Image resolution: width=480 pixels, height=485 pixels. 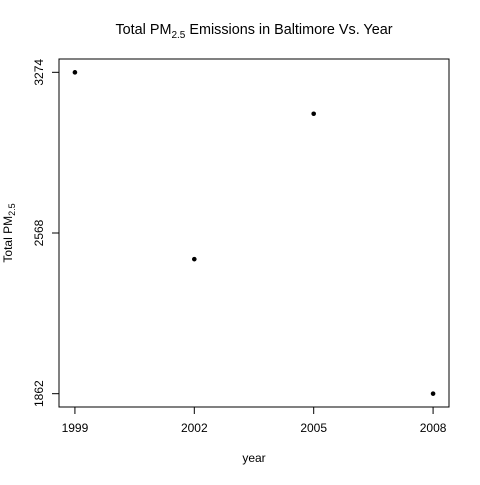 I want to click on y-axis-label: Total PM2.5, so click(x=9, y=232).